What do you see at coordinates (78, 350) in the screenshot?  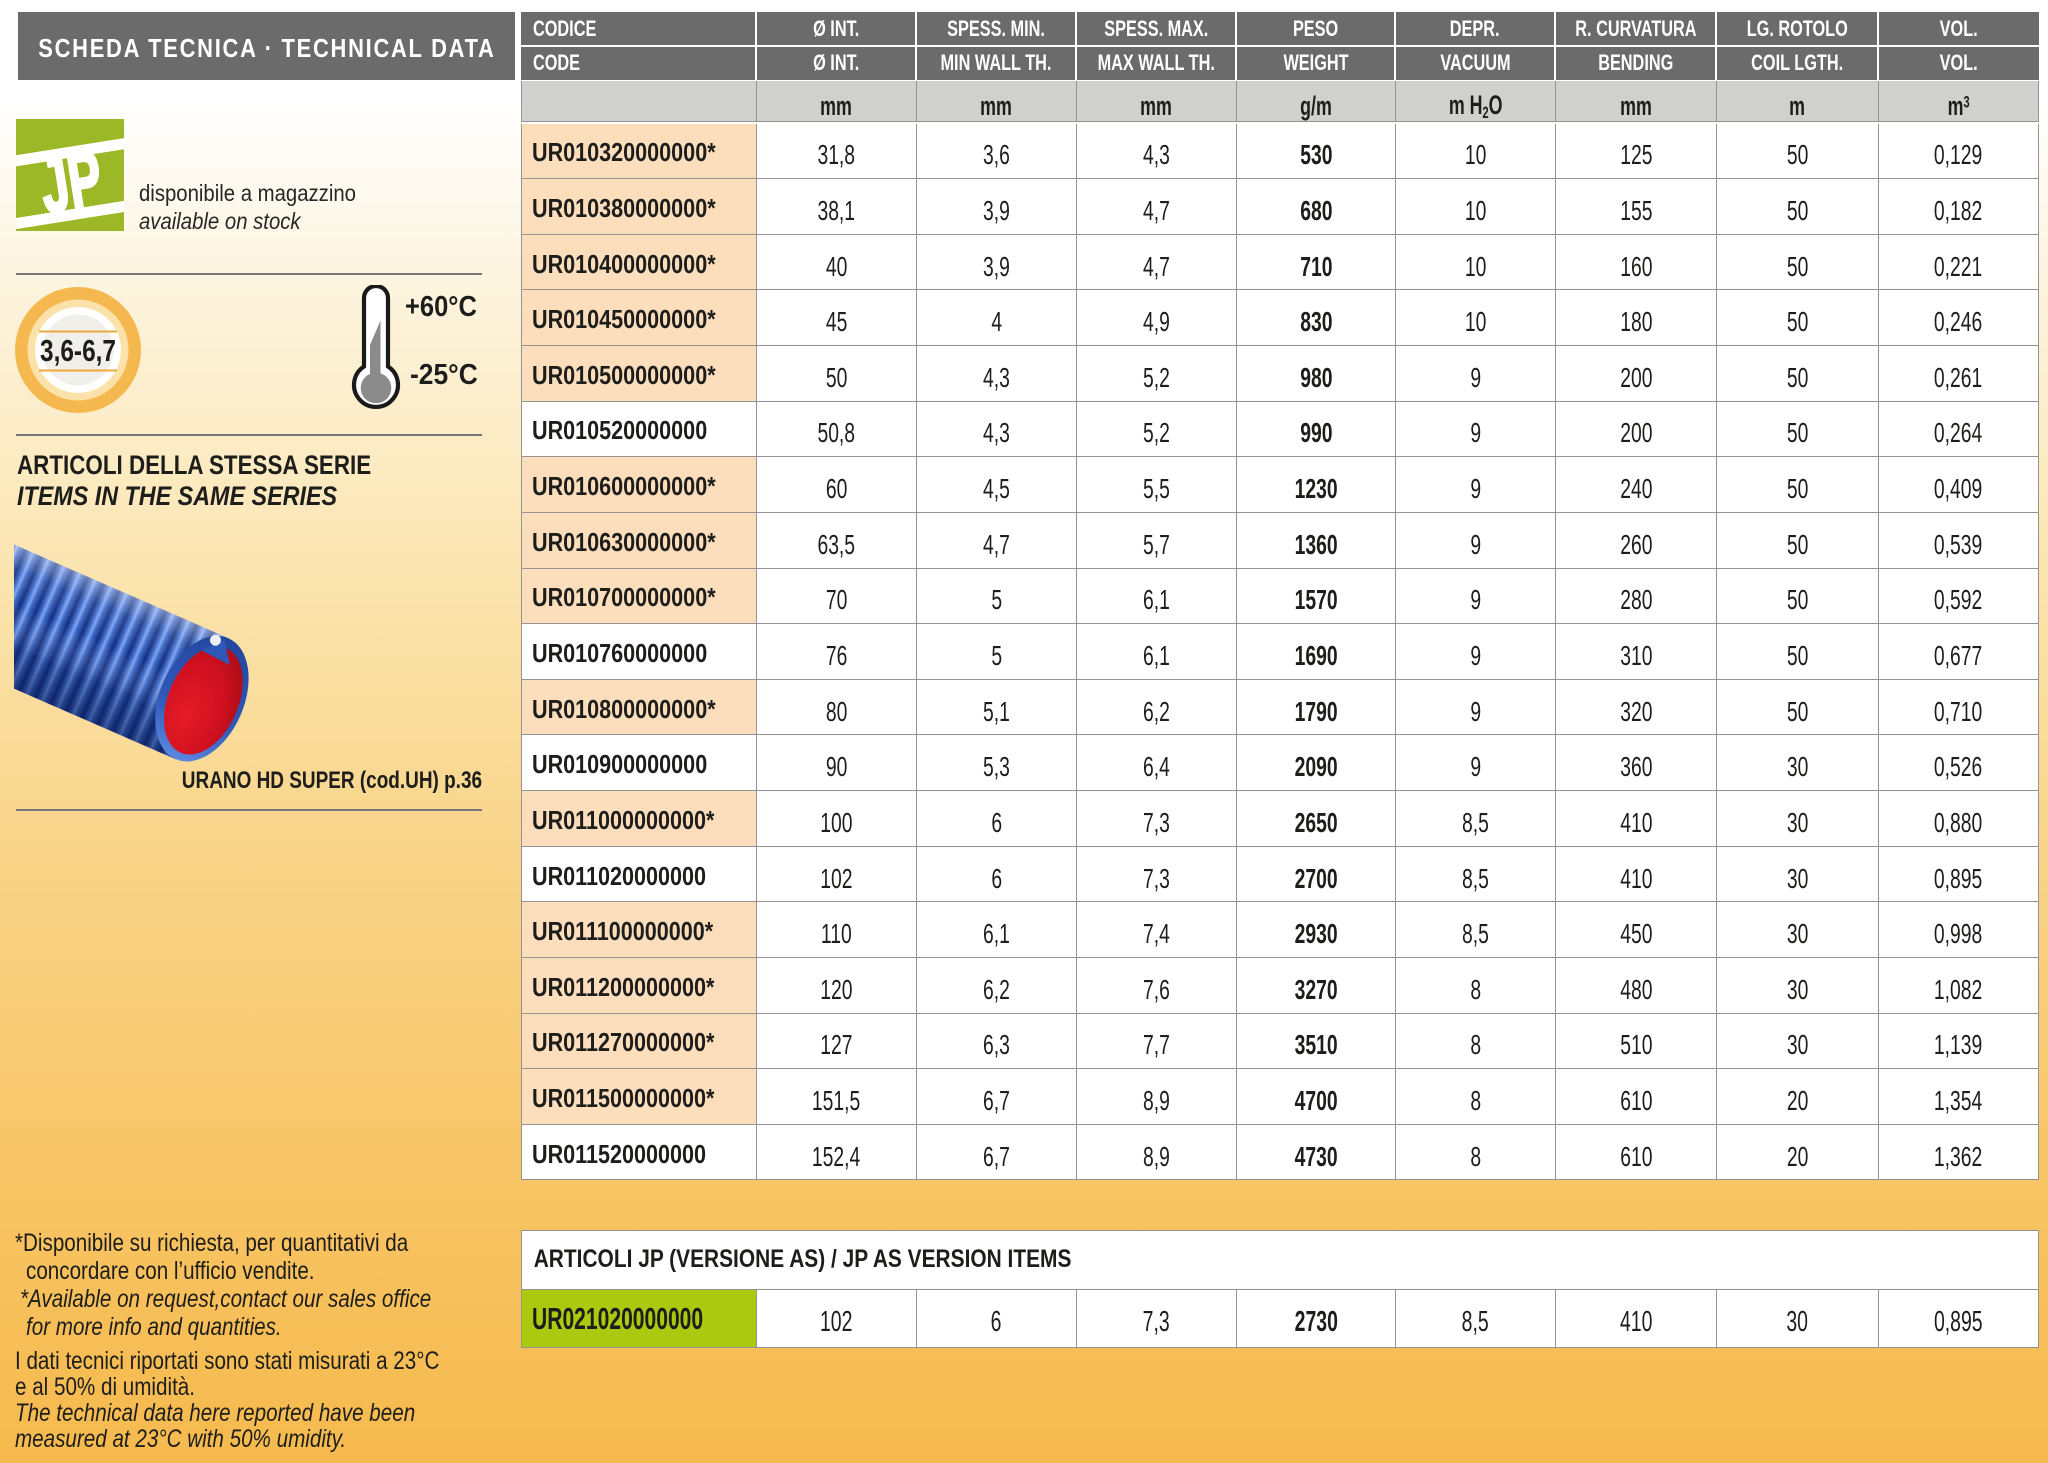 I see `svg-text: 3,6-6,7` at bounding box center [78, 350].